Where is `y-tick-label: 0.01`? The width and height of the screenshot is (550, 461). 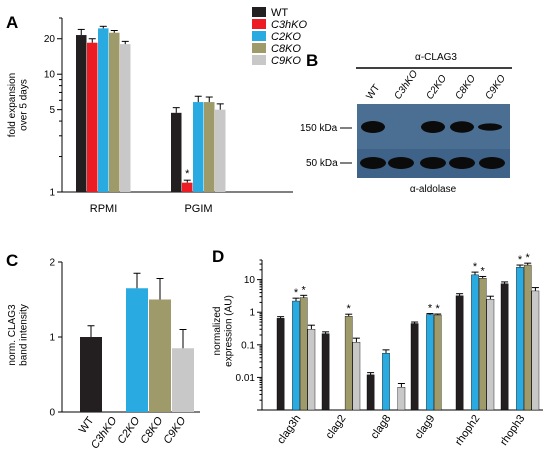
y-tick-label: 0.01 is located at coordinates (246, 378).